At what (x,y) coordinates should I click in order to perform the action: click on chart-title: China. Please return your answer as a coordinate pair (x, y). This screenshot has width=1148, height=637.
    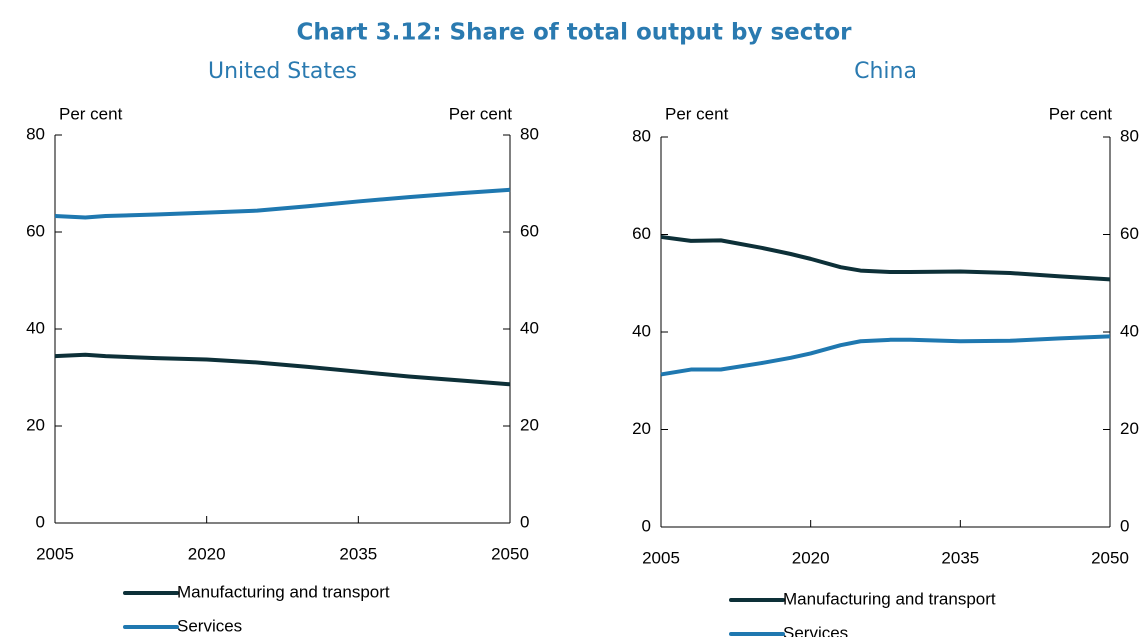
    Looking at the image, I should click on (885, 71).